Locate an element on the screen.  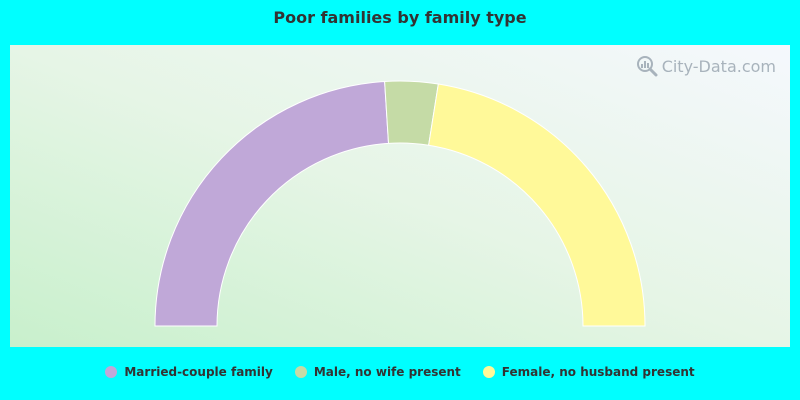
magnifier-chart-icon is located at coordinates (647, 66).